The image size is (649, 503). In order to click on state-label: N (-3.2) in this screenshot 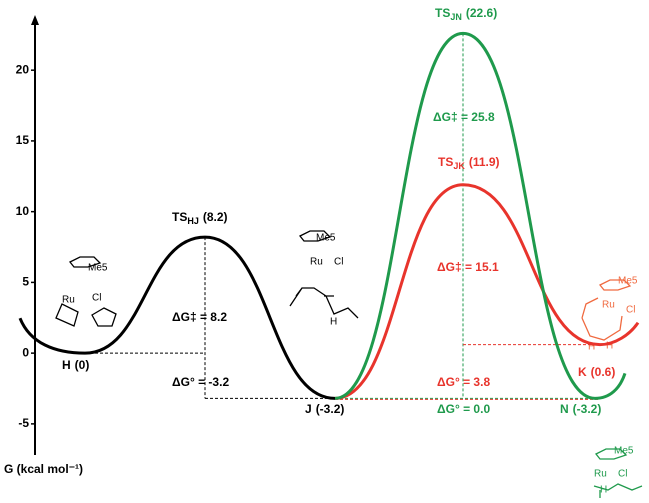, I will do `click(580, 409)`.